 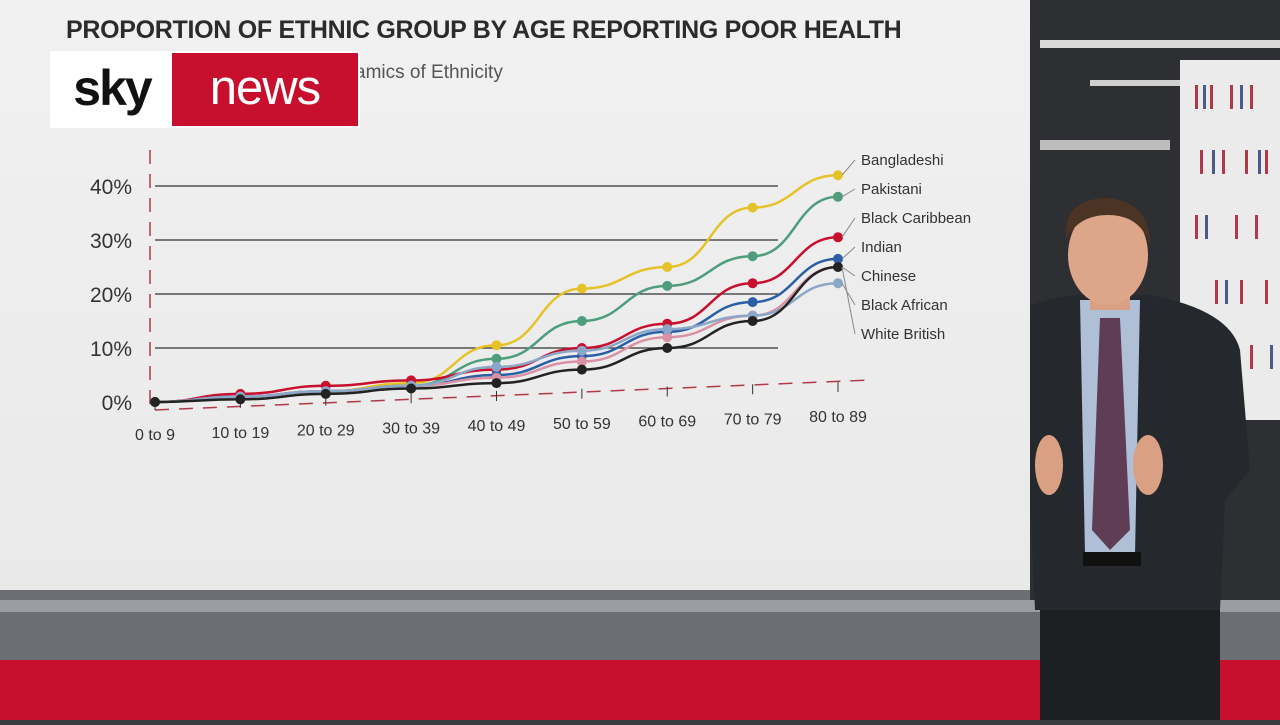 What do you see at coordinates (240, 433) in the screenshot?
I see `x-tick-label: 10 to 19` at bounding box center [240, 433].